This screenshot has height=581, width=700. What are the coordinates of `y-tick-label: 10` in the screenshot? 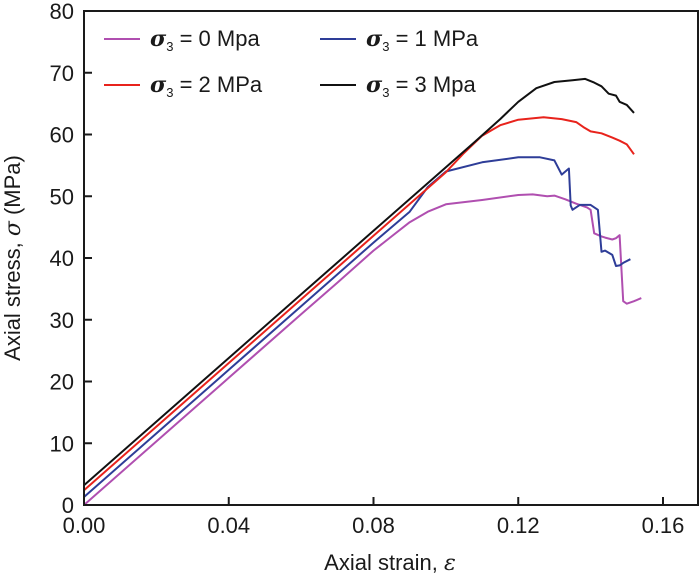 It's located at (62, 443).